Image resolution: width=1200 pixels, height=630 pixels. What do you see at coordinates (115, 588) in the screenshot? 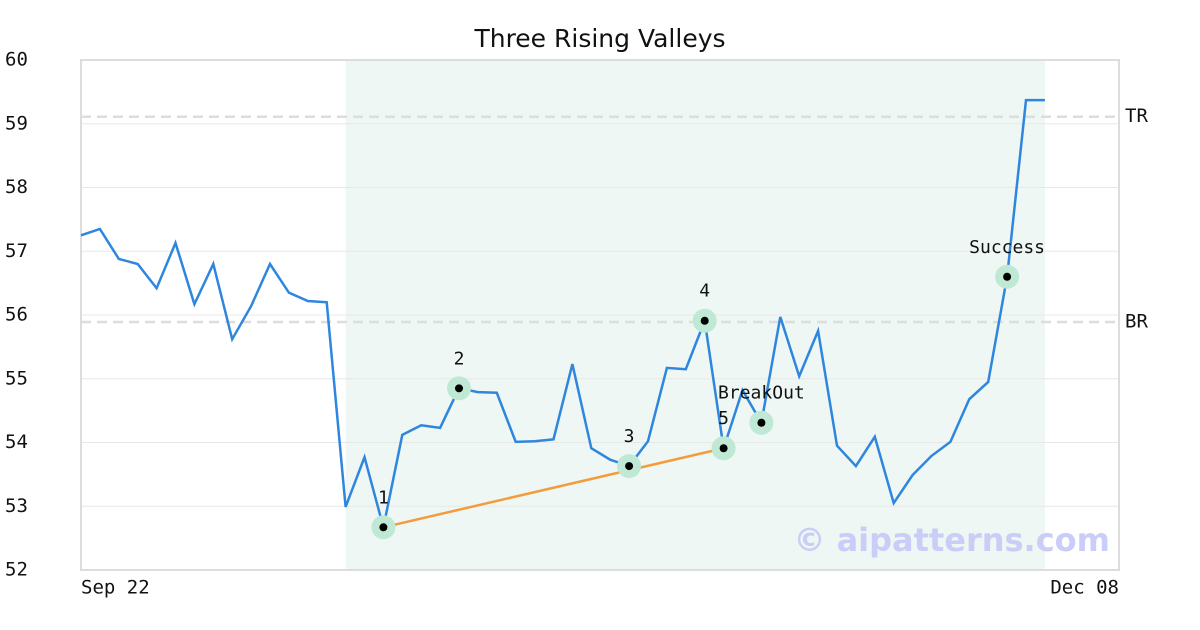
I see `x-tick-label: Sep 22` at bounding box center [115, 588].